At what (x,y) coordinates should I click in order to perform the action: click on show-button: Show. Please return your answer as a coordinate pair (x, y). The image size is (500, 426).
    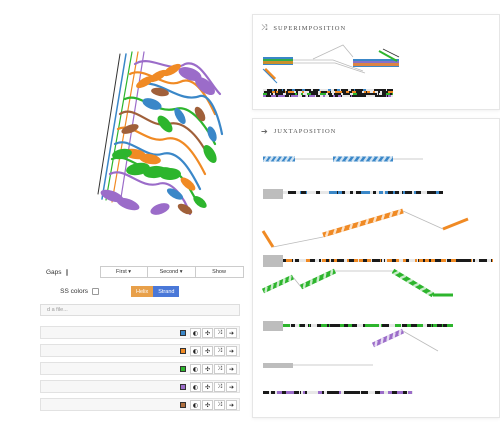
    Looking at the image, I should click on (219, 272).